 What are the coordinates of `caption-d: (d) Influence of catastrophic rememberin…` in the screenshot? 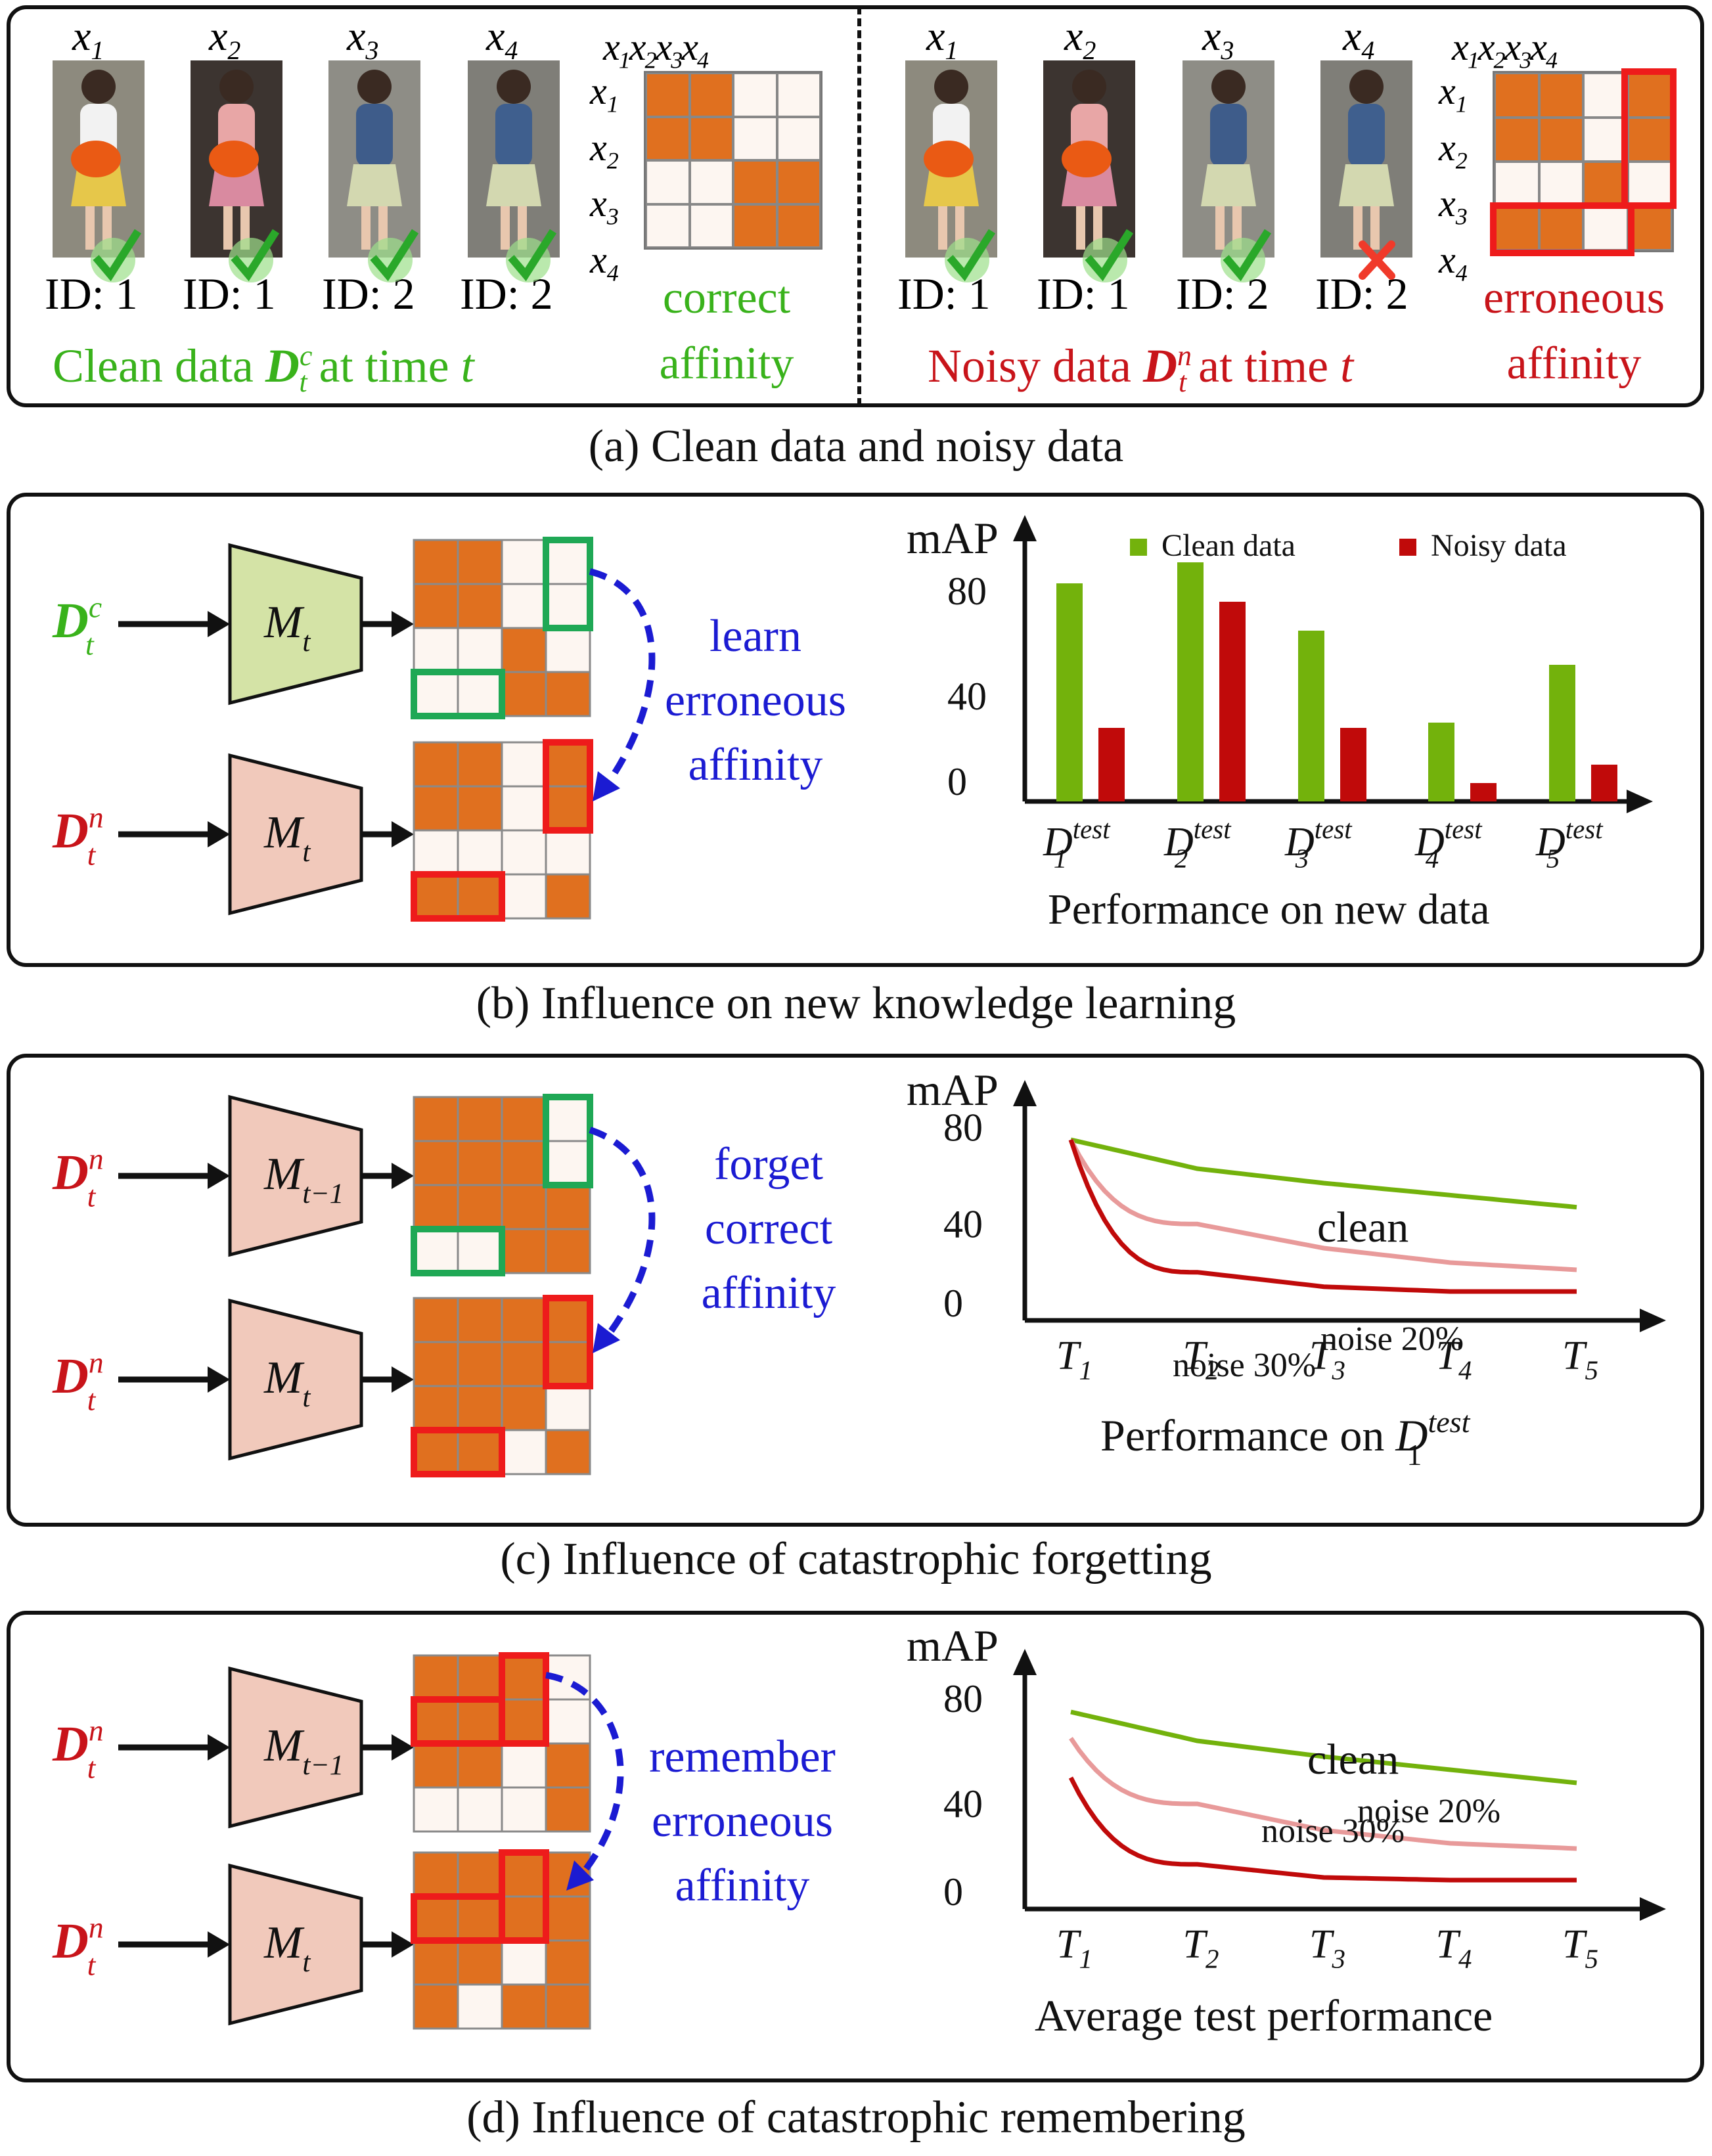 It's located at (856, 2117).